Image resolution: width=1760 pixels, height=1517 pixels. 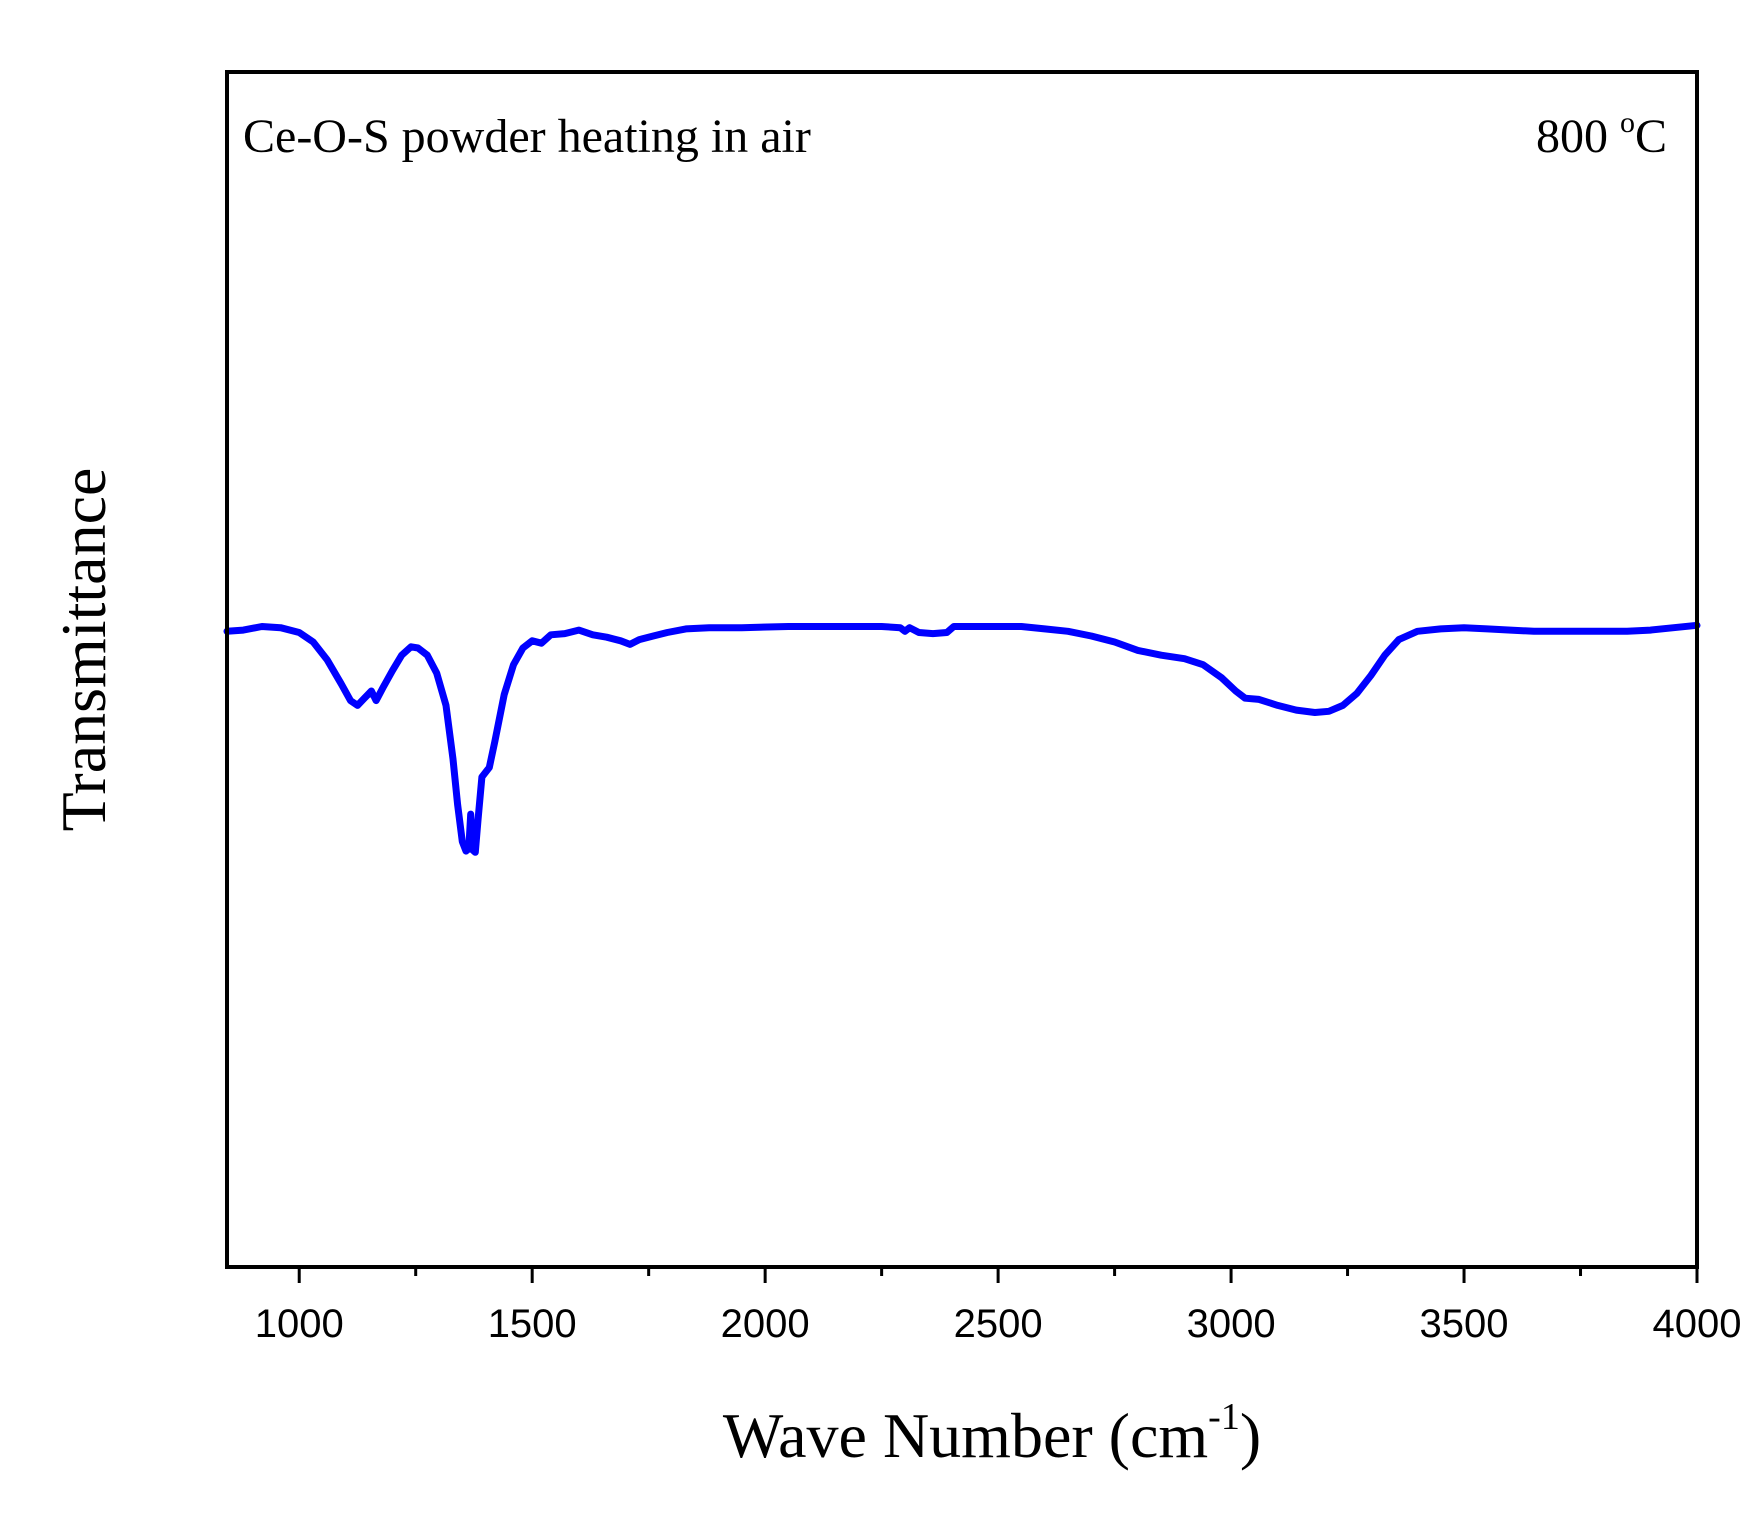 What do you see at coordinates (527, 136) in the screenshot?
I see `annotation-sample-label: Ce-O-S powder heating in air` at bounding box center [527, 136].